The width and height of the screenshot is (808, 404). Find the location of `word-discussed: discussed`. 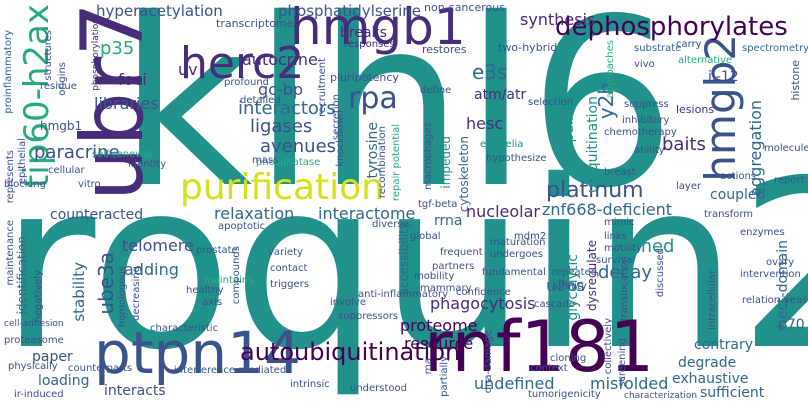

word-discussed: discussed is located at coordinates (660, 273).